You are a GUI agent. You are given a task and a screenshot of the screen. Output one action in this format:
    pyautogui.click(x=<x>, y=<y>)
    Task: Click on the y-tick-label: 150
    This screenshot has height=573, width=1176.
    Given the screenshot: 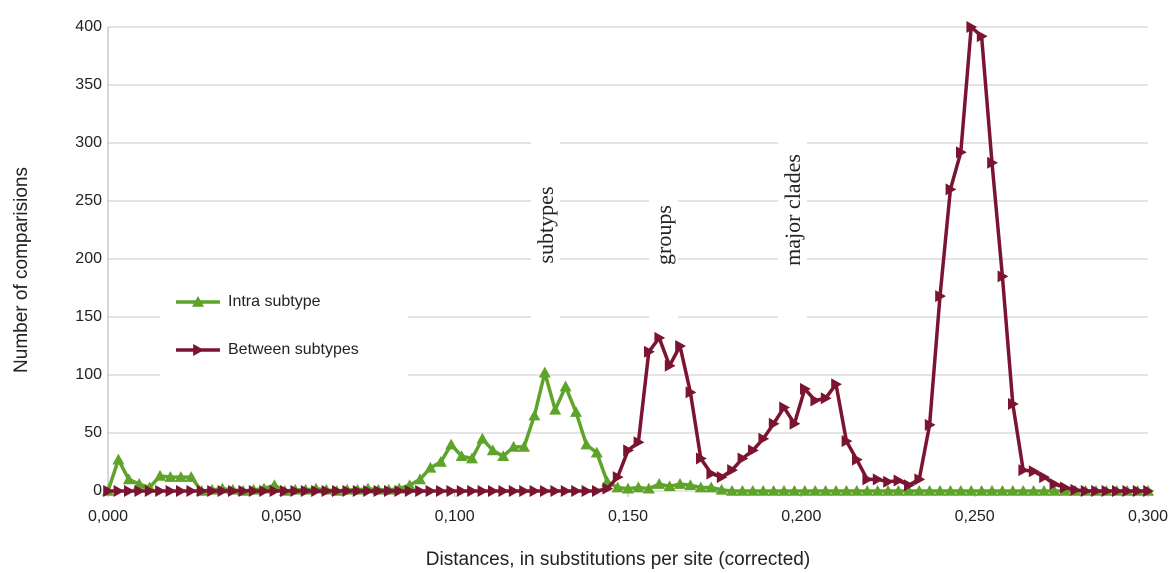 What is the action you would take?
    pyautogui.click(x=88, y=316)
    